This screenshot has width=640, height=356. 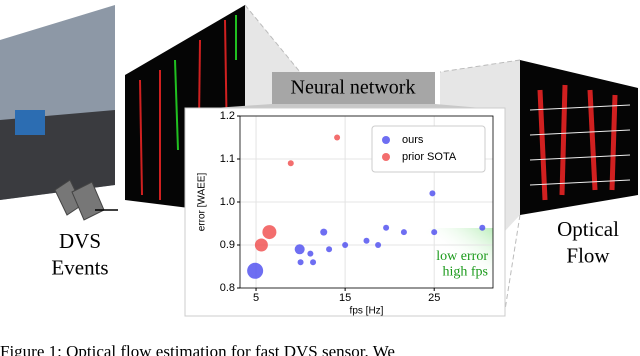 I want to click on photo-screen, so click(x=30, y=122).